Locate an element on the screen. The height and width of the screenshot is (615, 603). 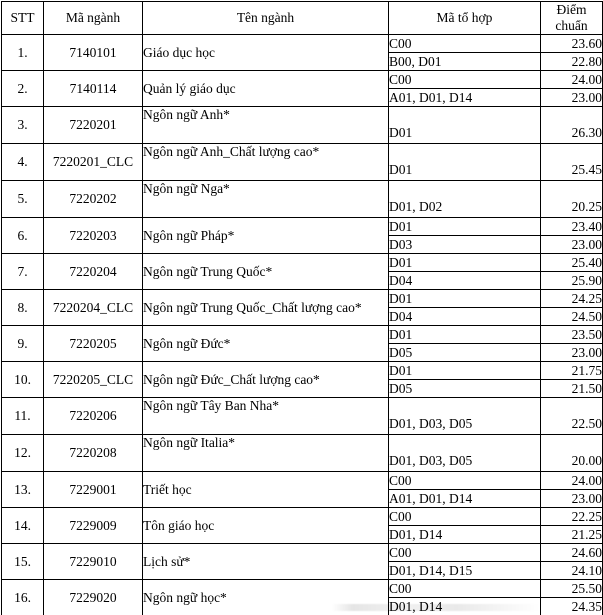
cell-subject-combination: D04 is located at coordinates (464, 316).